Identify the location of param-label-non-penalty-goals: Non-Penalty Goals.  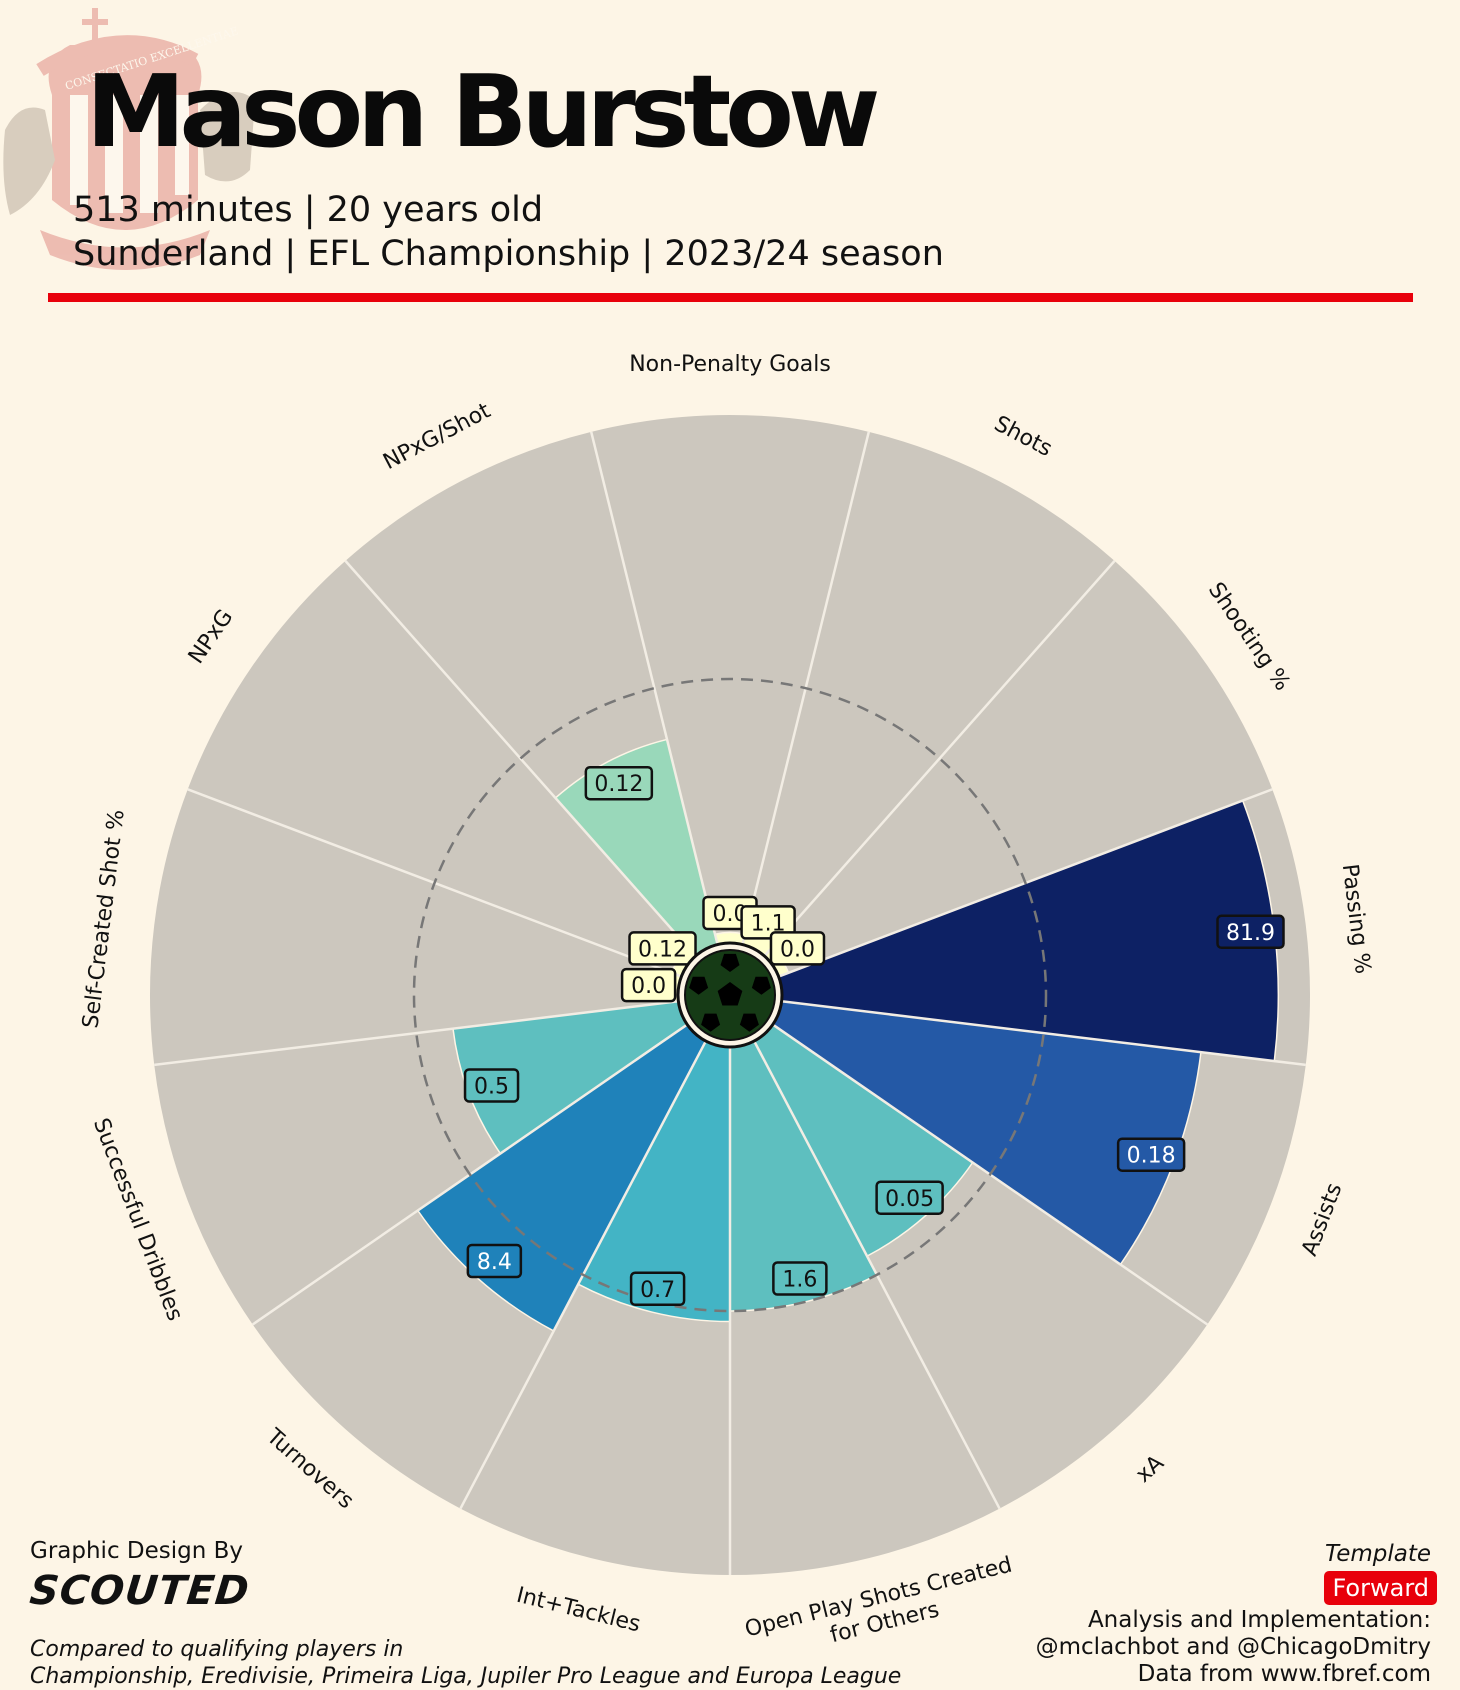
(730, 364).